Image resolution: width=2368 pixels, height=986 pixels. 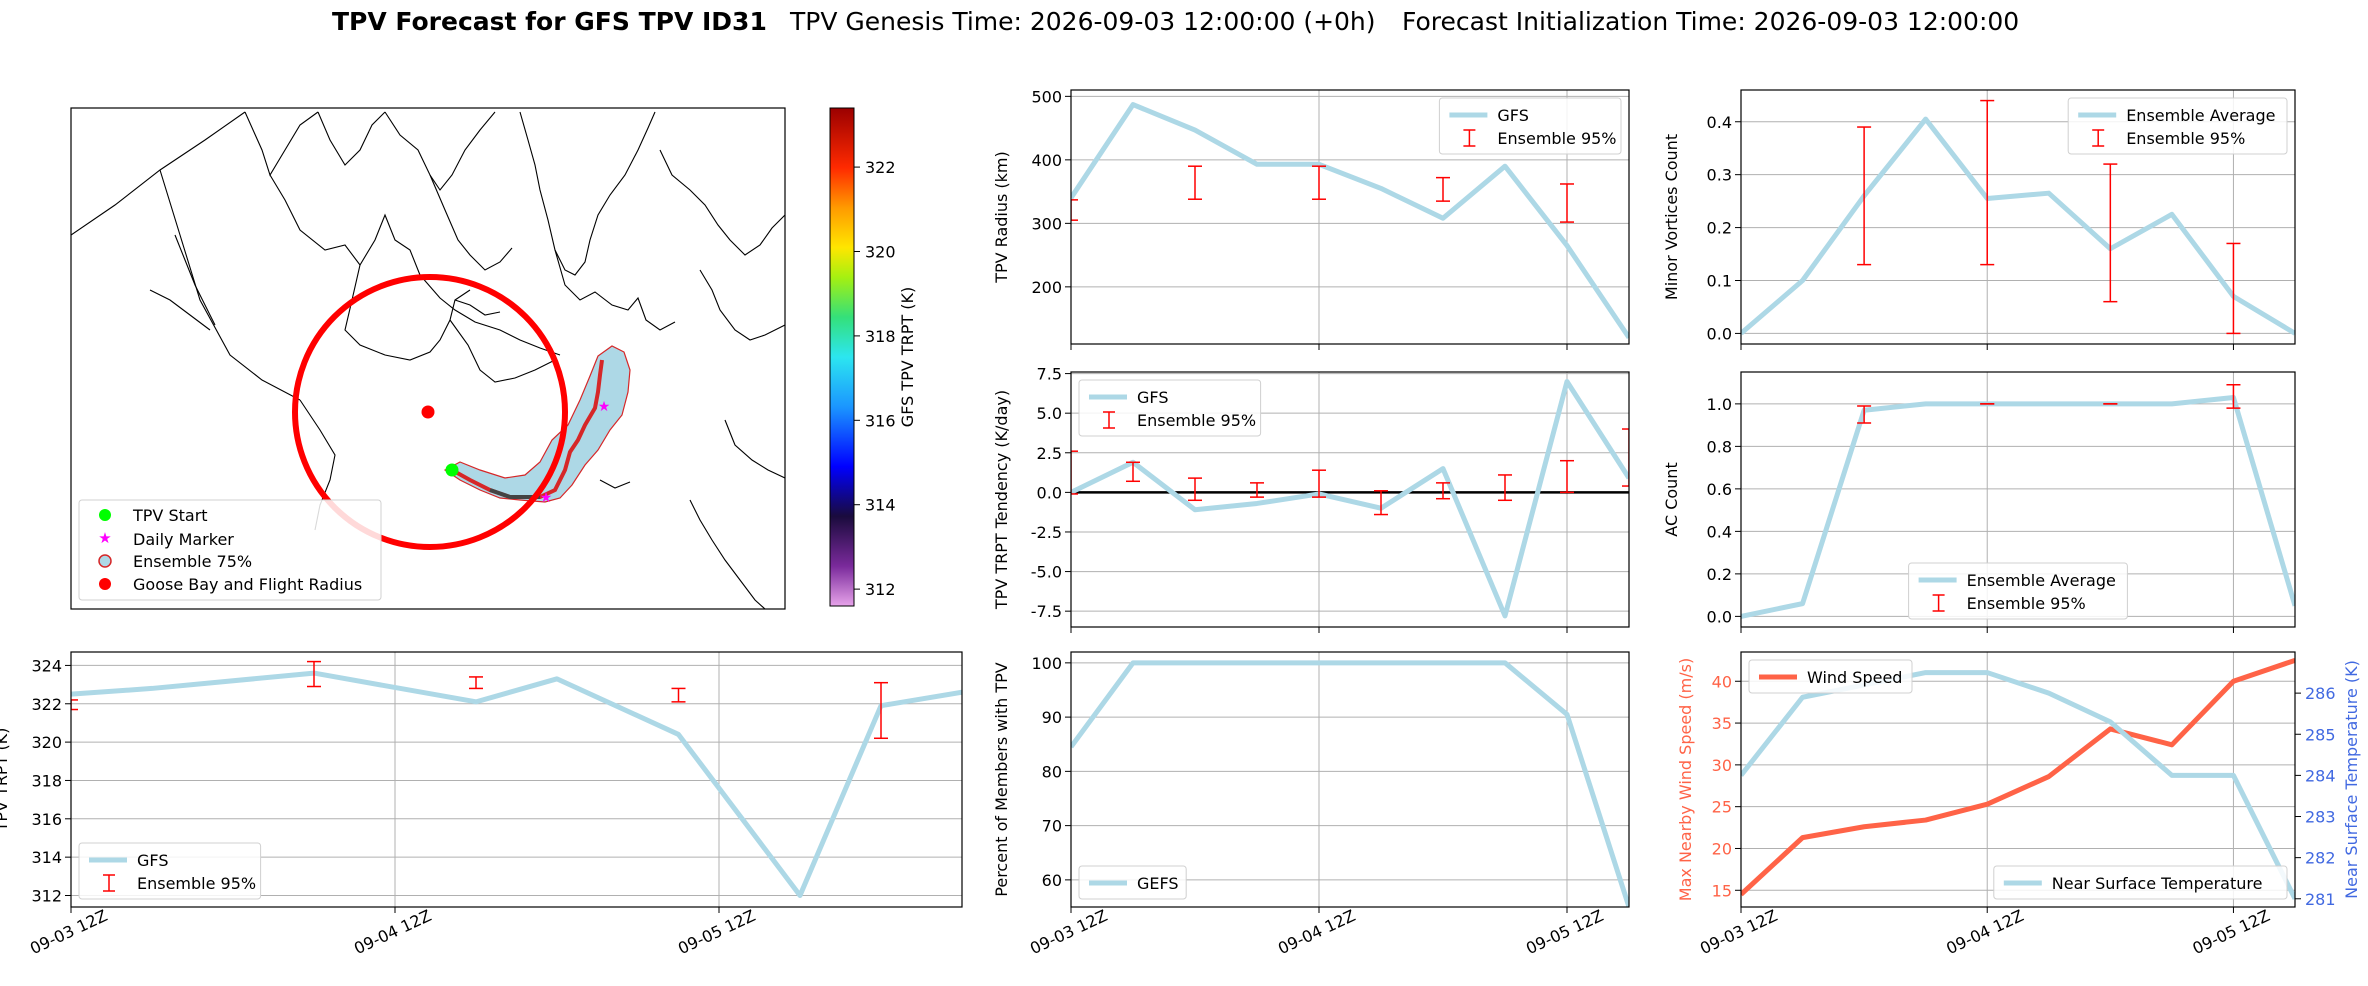 What do you see at coordinates (1719, 281) in the screenshot?
I see `y-tick-label: 0.1` at bounding box center [1719, 281].